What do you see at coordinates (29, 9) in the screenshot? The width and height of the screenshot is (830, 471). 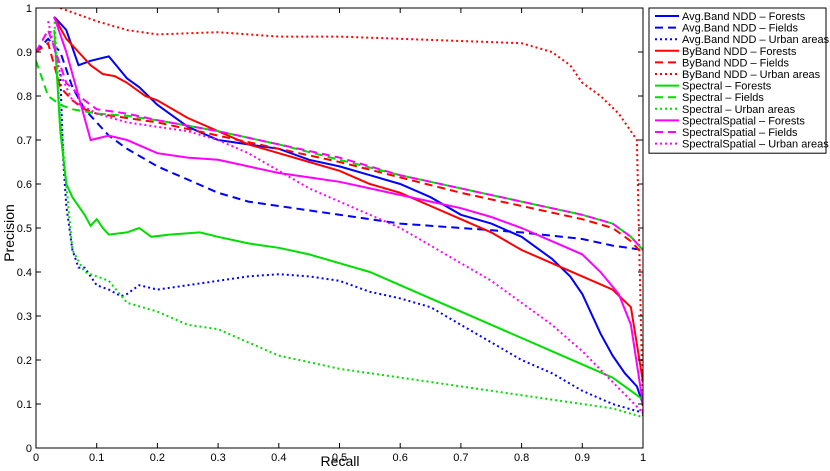 I see `y-tick-label: 1` at bounding box center [29, 9].